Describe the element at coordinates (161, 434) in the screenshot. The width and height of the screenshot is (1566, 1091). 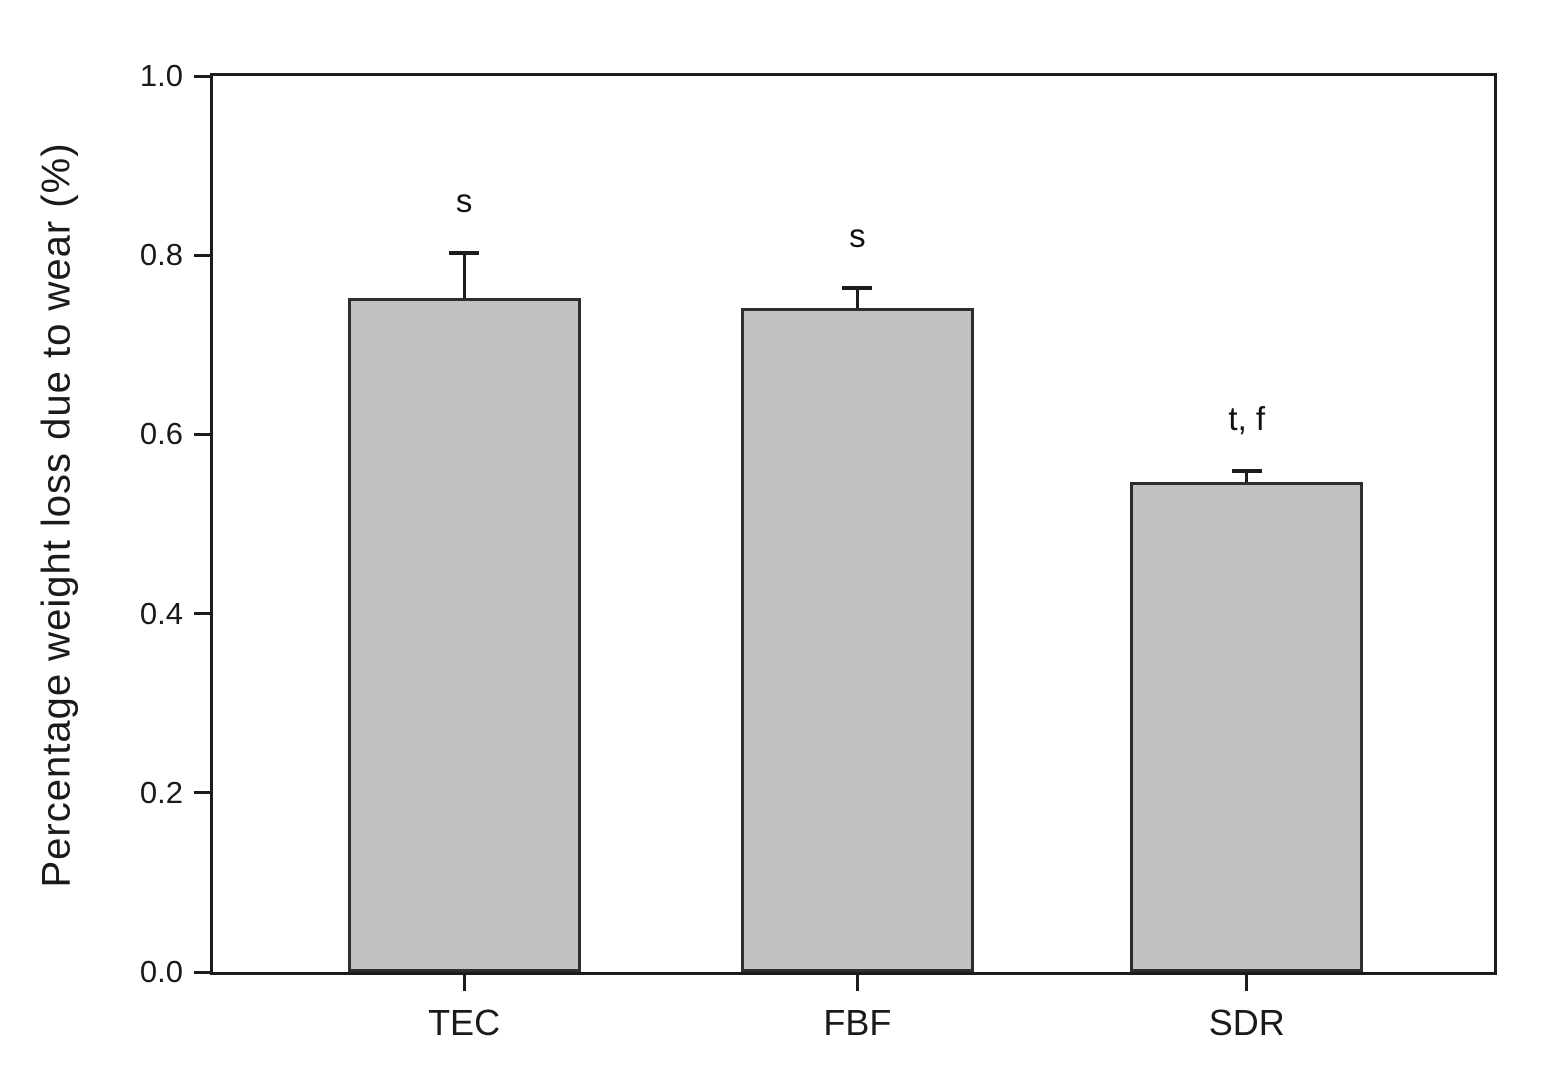
I see `y-tick-label: 0.6` at that location.